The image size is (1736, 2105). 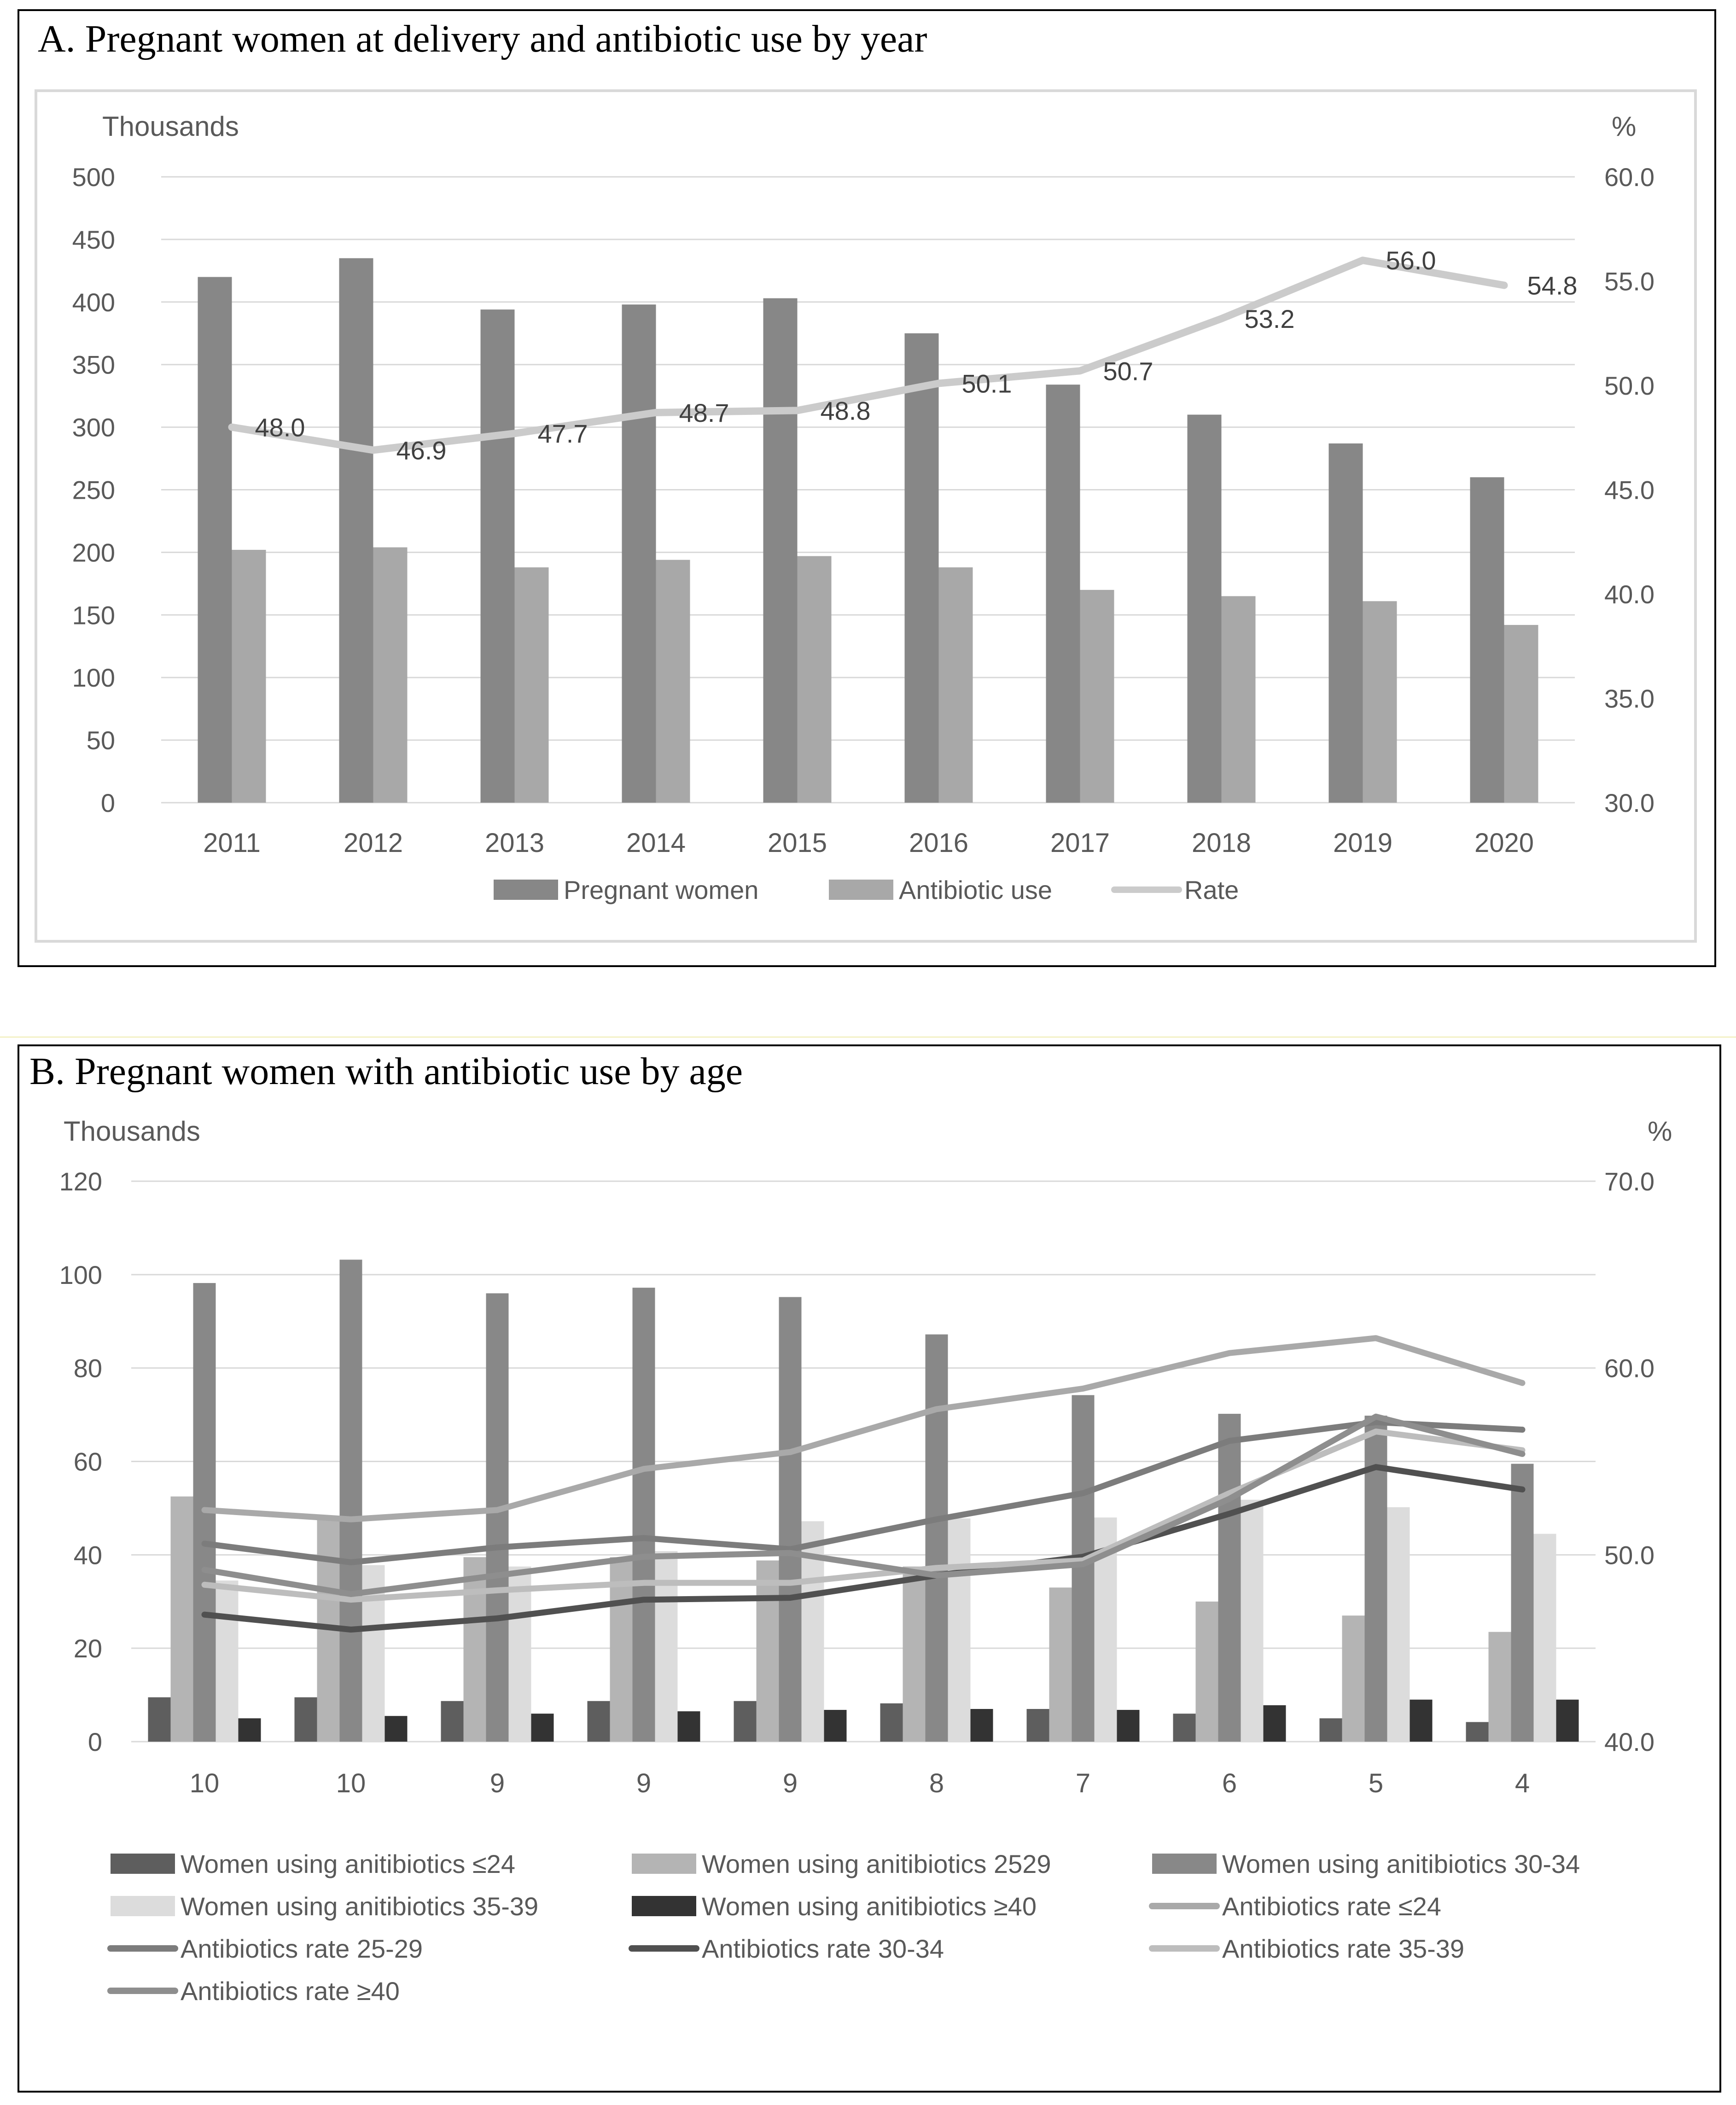 I want to click on legend-label: Rate, so click(x=1211, y=890).